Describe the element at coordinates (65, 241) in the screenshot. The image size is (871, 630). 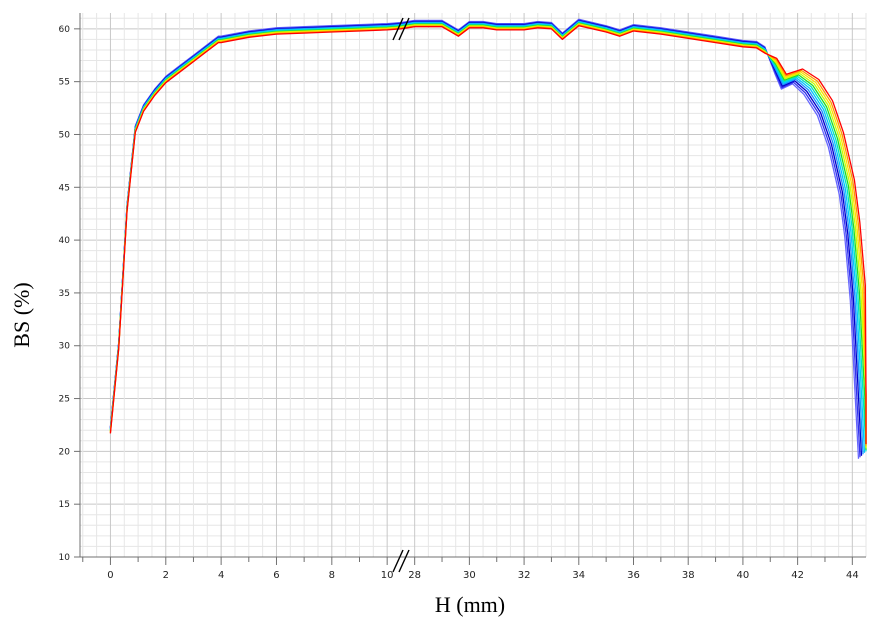
I see `y-tick-label: 40` at that location.